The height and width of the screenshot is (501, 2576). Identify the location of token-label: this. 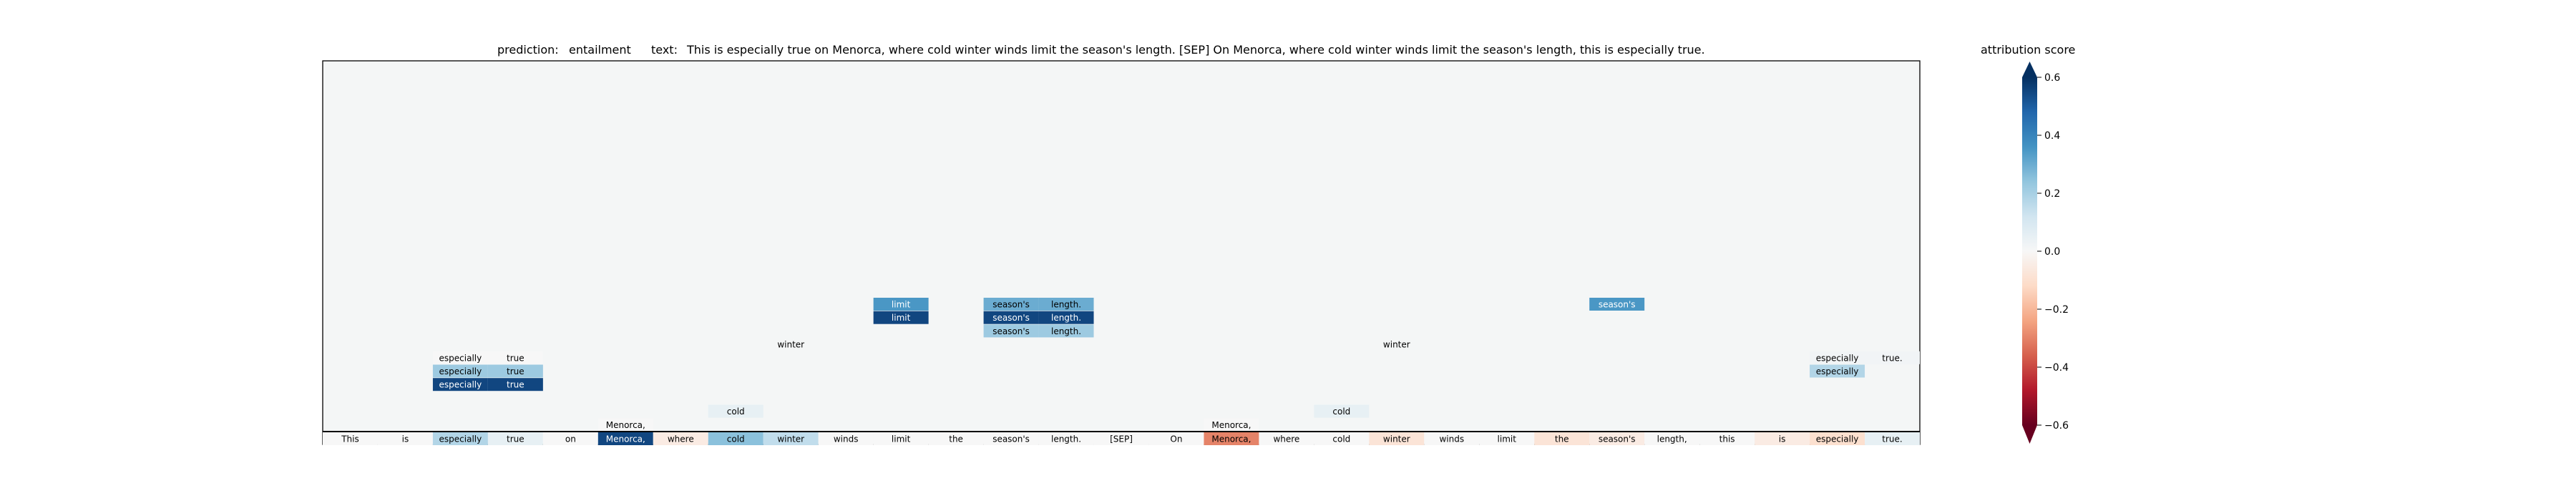
(1727, 439).